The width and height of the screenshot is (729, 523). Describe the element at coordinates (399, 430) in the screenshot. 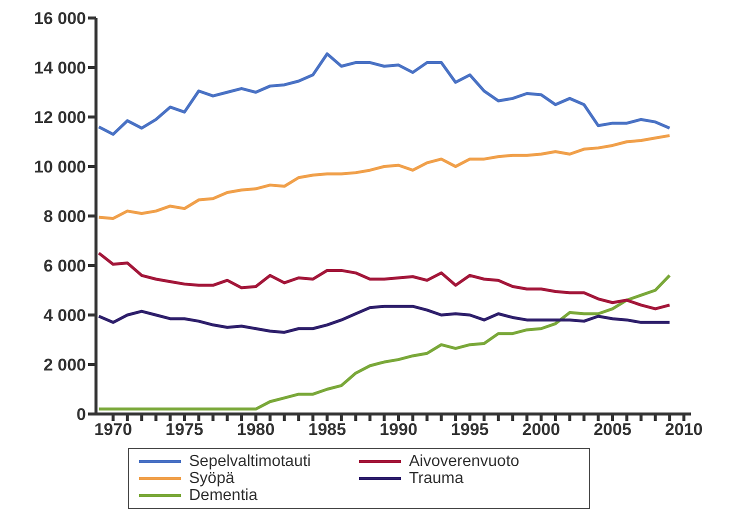

I see `x-tick-label: 1990` at that location.